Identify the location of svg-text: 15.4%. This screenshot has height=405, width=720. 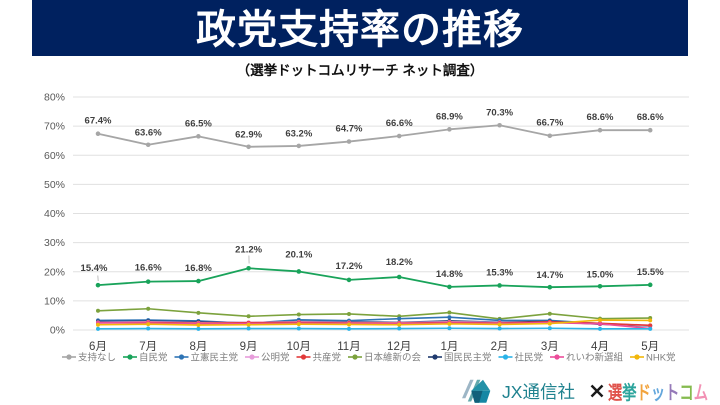
(94, 268).